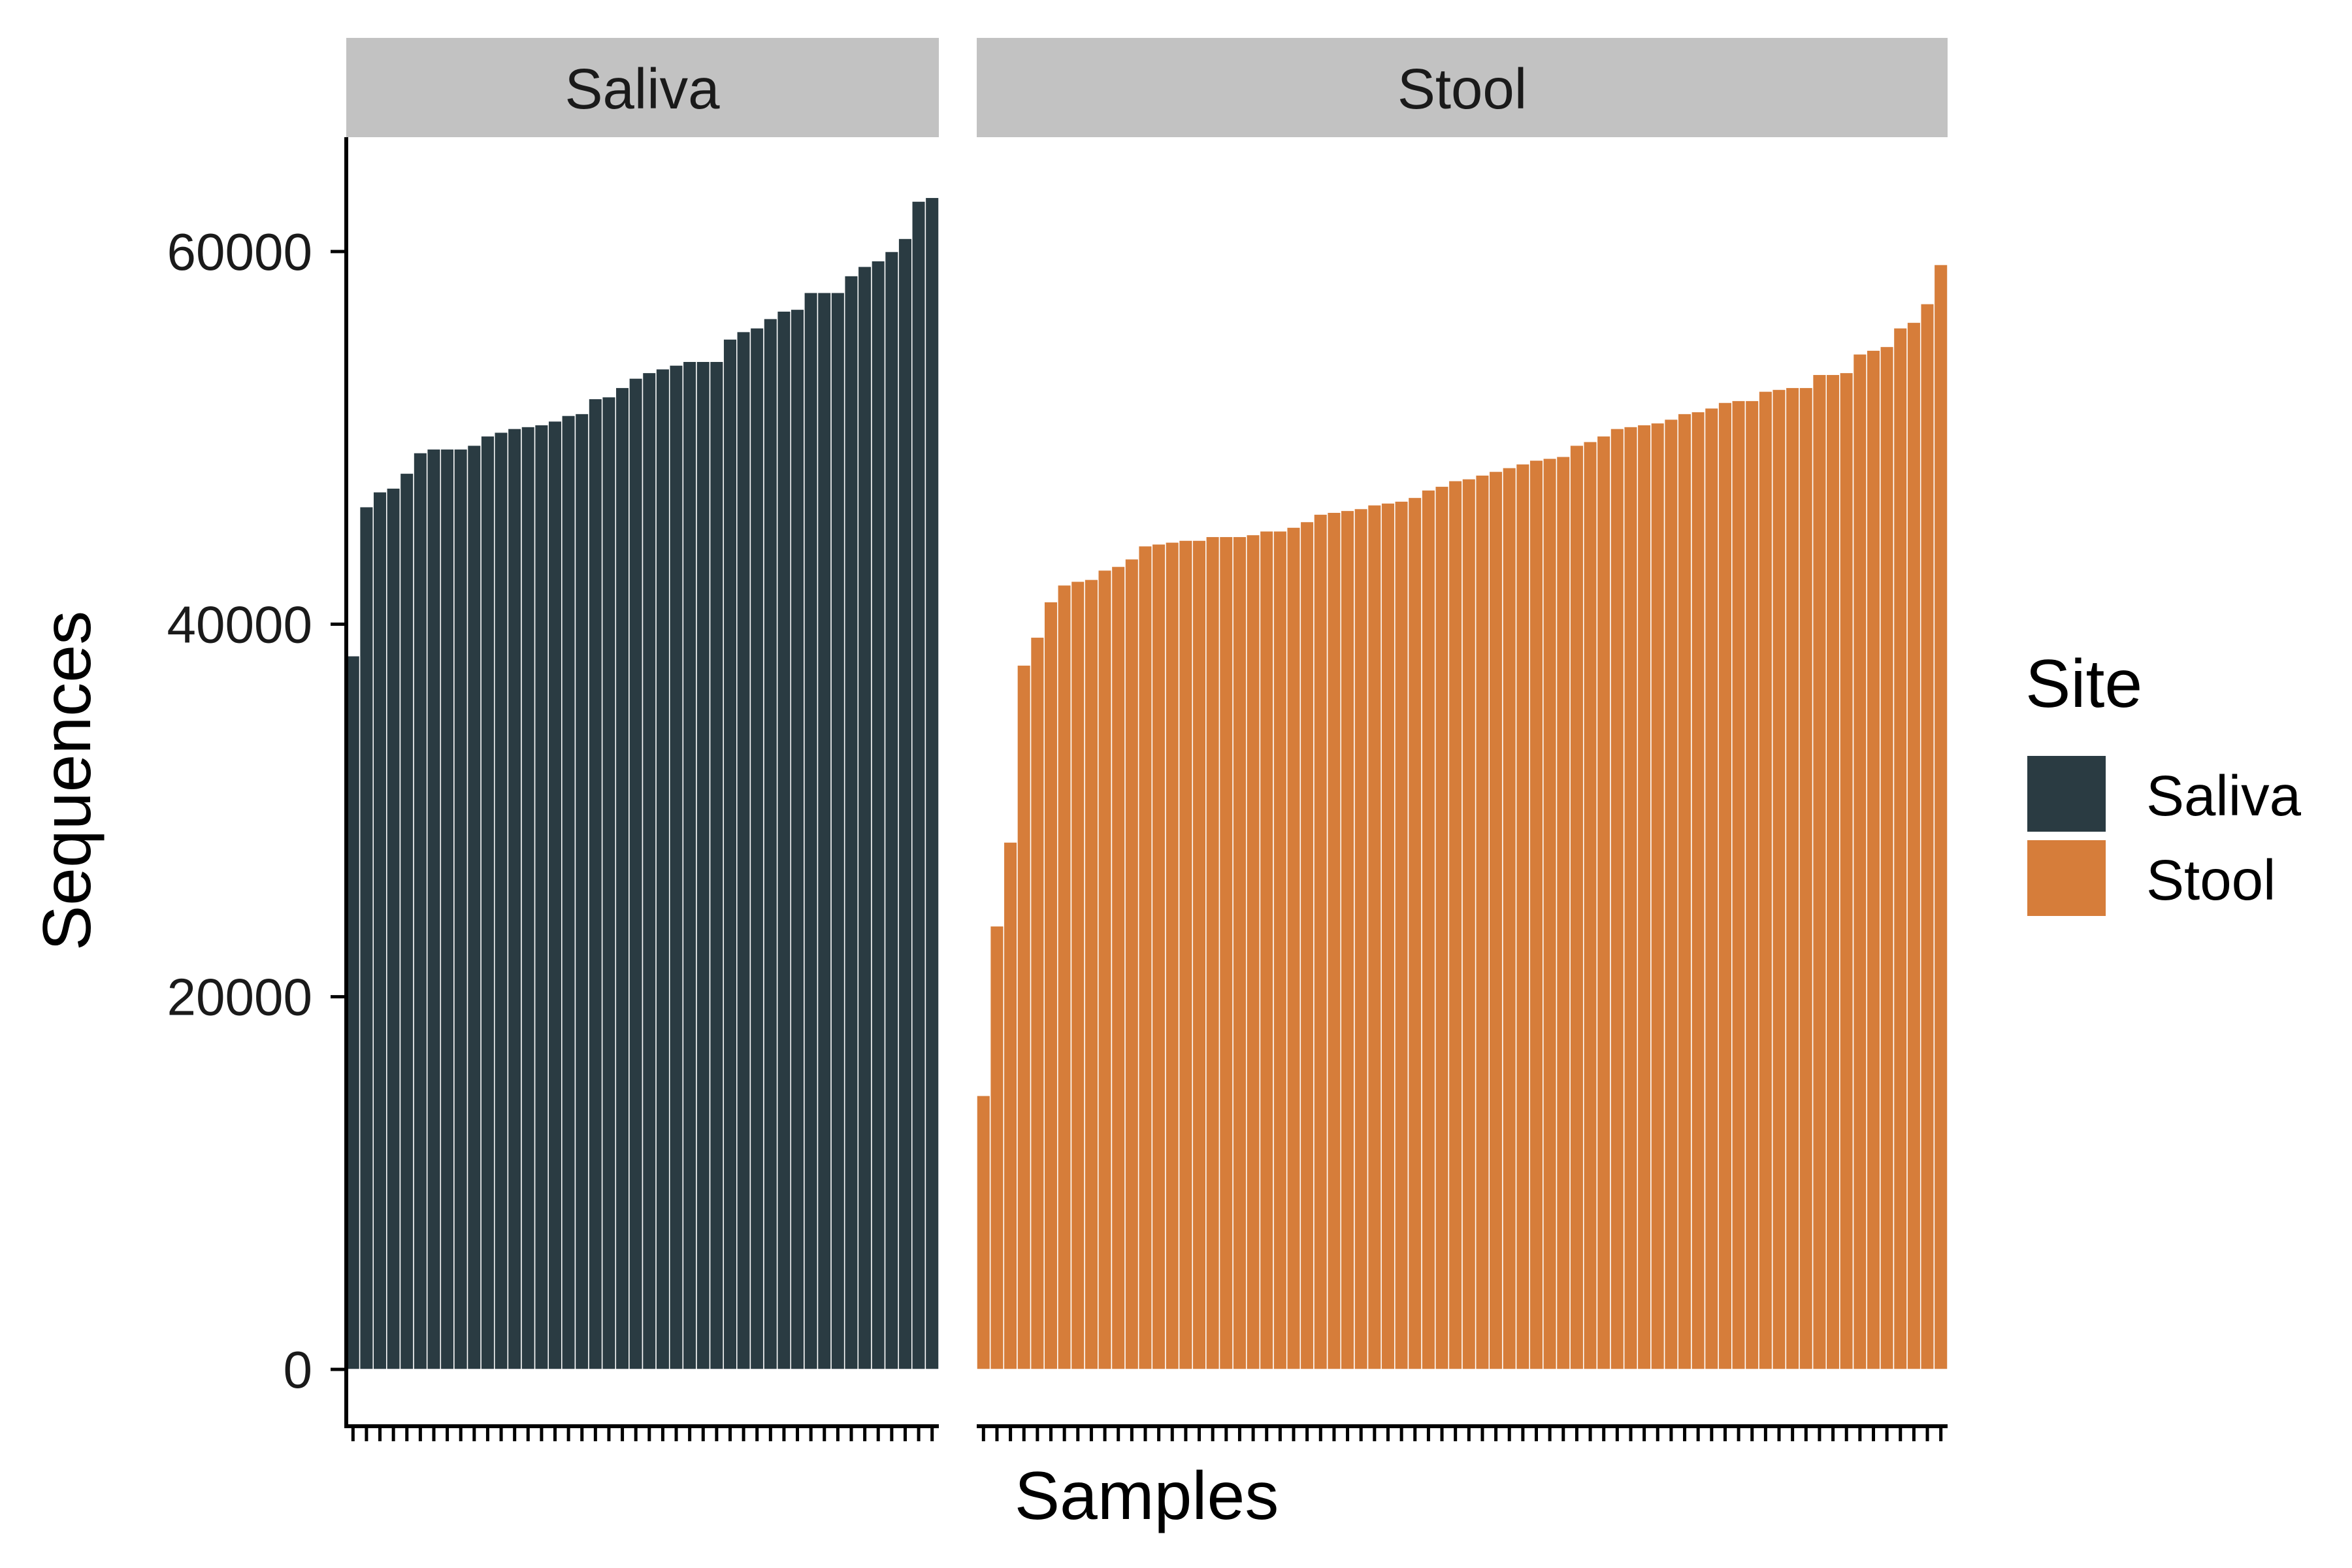 The image size is (2352, 1568). What do you see at coordinates (2066, 794) in the screenshot?
I see `legend-key-saliva` at bounding box center [2066, 794].